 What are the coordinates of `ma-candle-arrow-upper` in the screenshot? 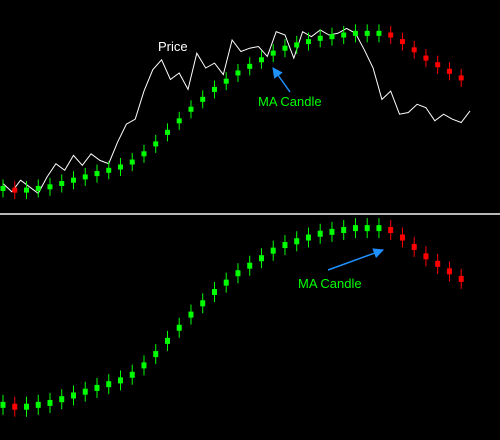 It's located at (281, 80).